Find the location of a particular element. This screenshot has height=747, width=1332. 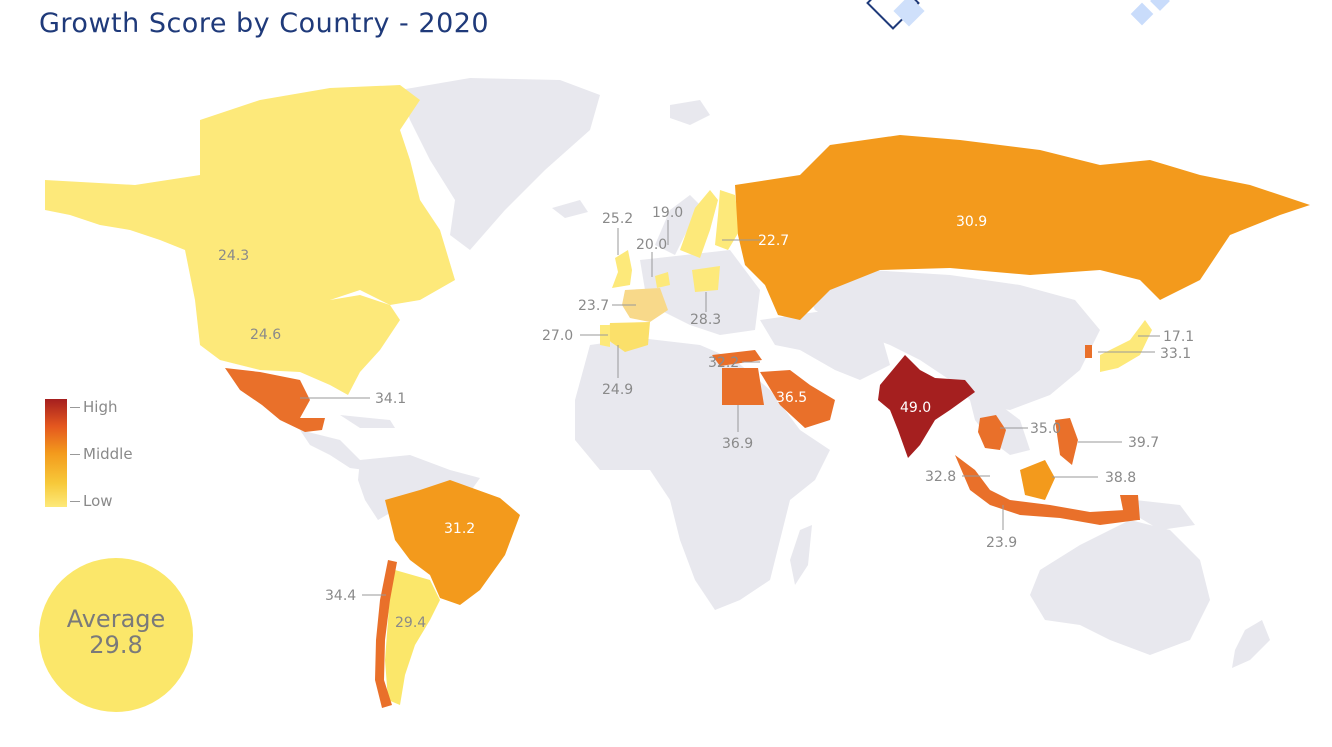

landmass-australia is located at coordinates (1120, 587).